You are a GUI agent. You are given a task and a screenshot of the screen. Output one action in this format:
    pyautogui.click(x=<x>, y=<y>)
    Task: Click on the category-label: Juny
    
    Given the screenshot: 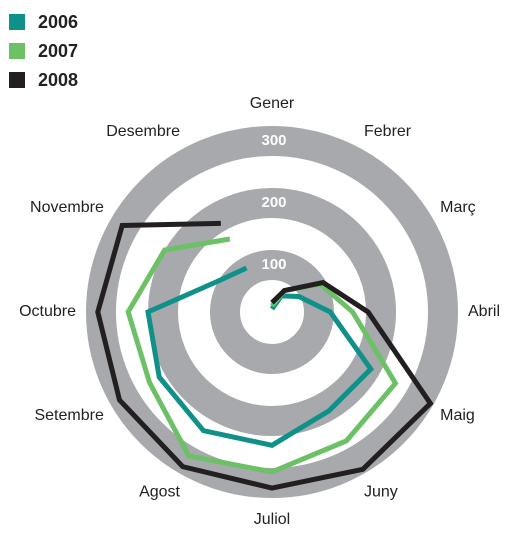 What is the action you would take?
    pyautogui.click(x=381, y=491)
    